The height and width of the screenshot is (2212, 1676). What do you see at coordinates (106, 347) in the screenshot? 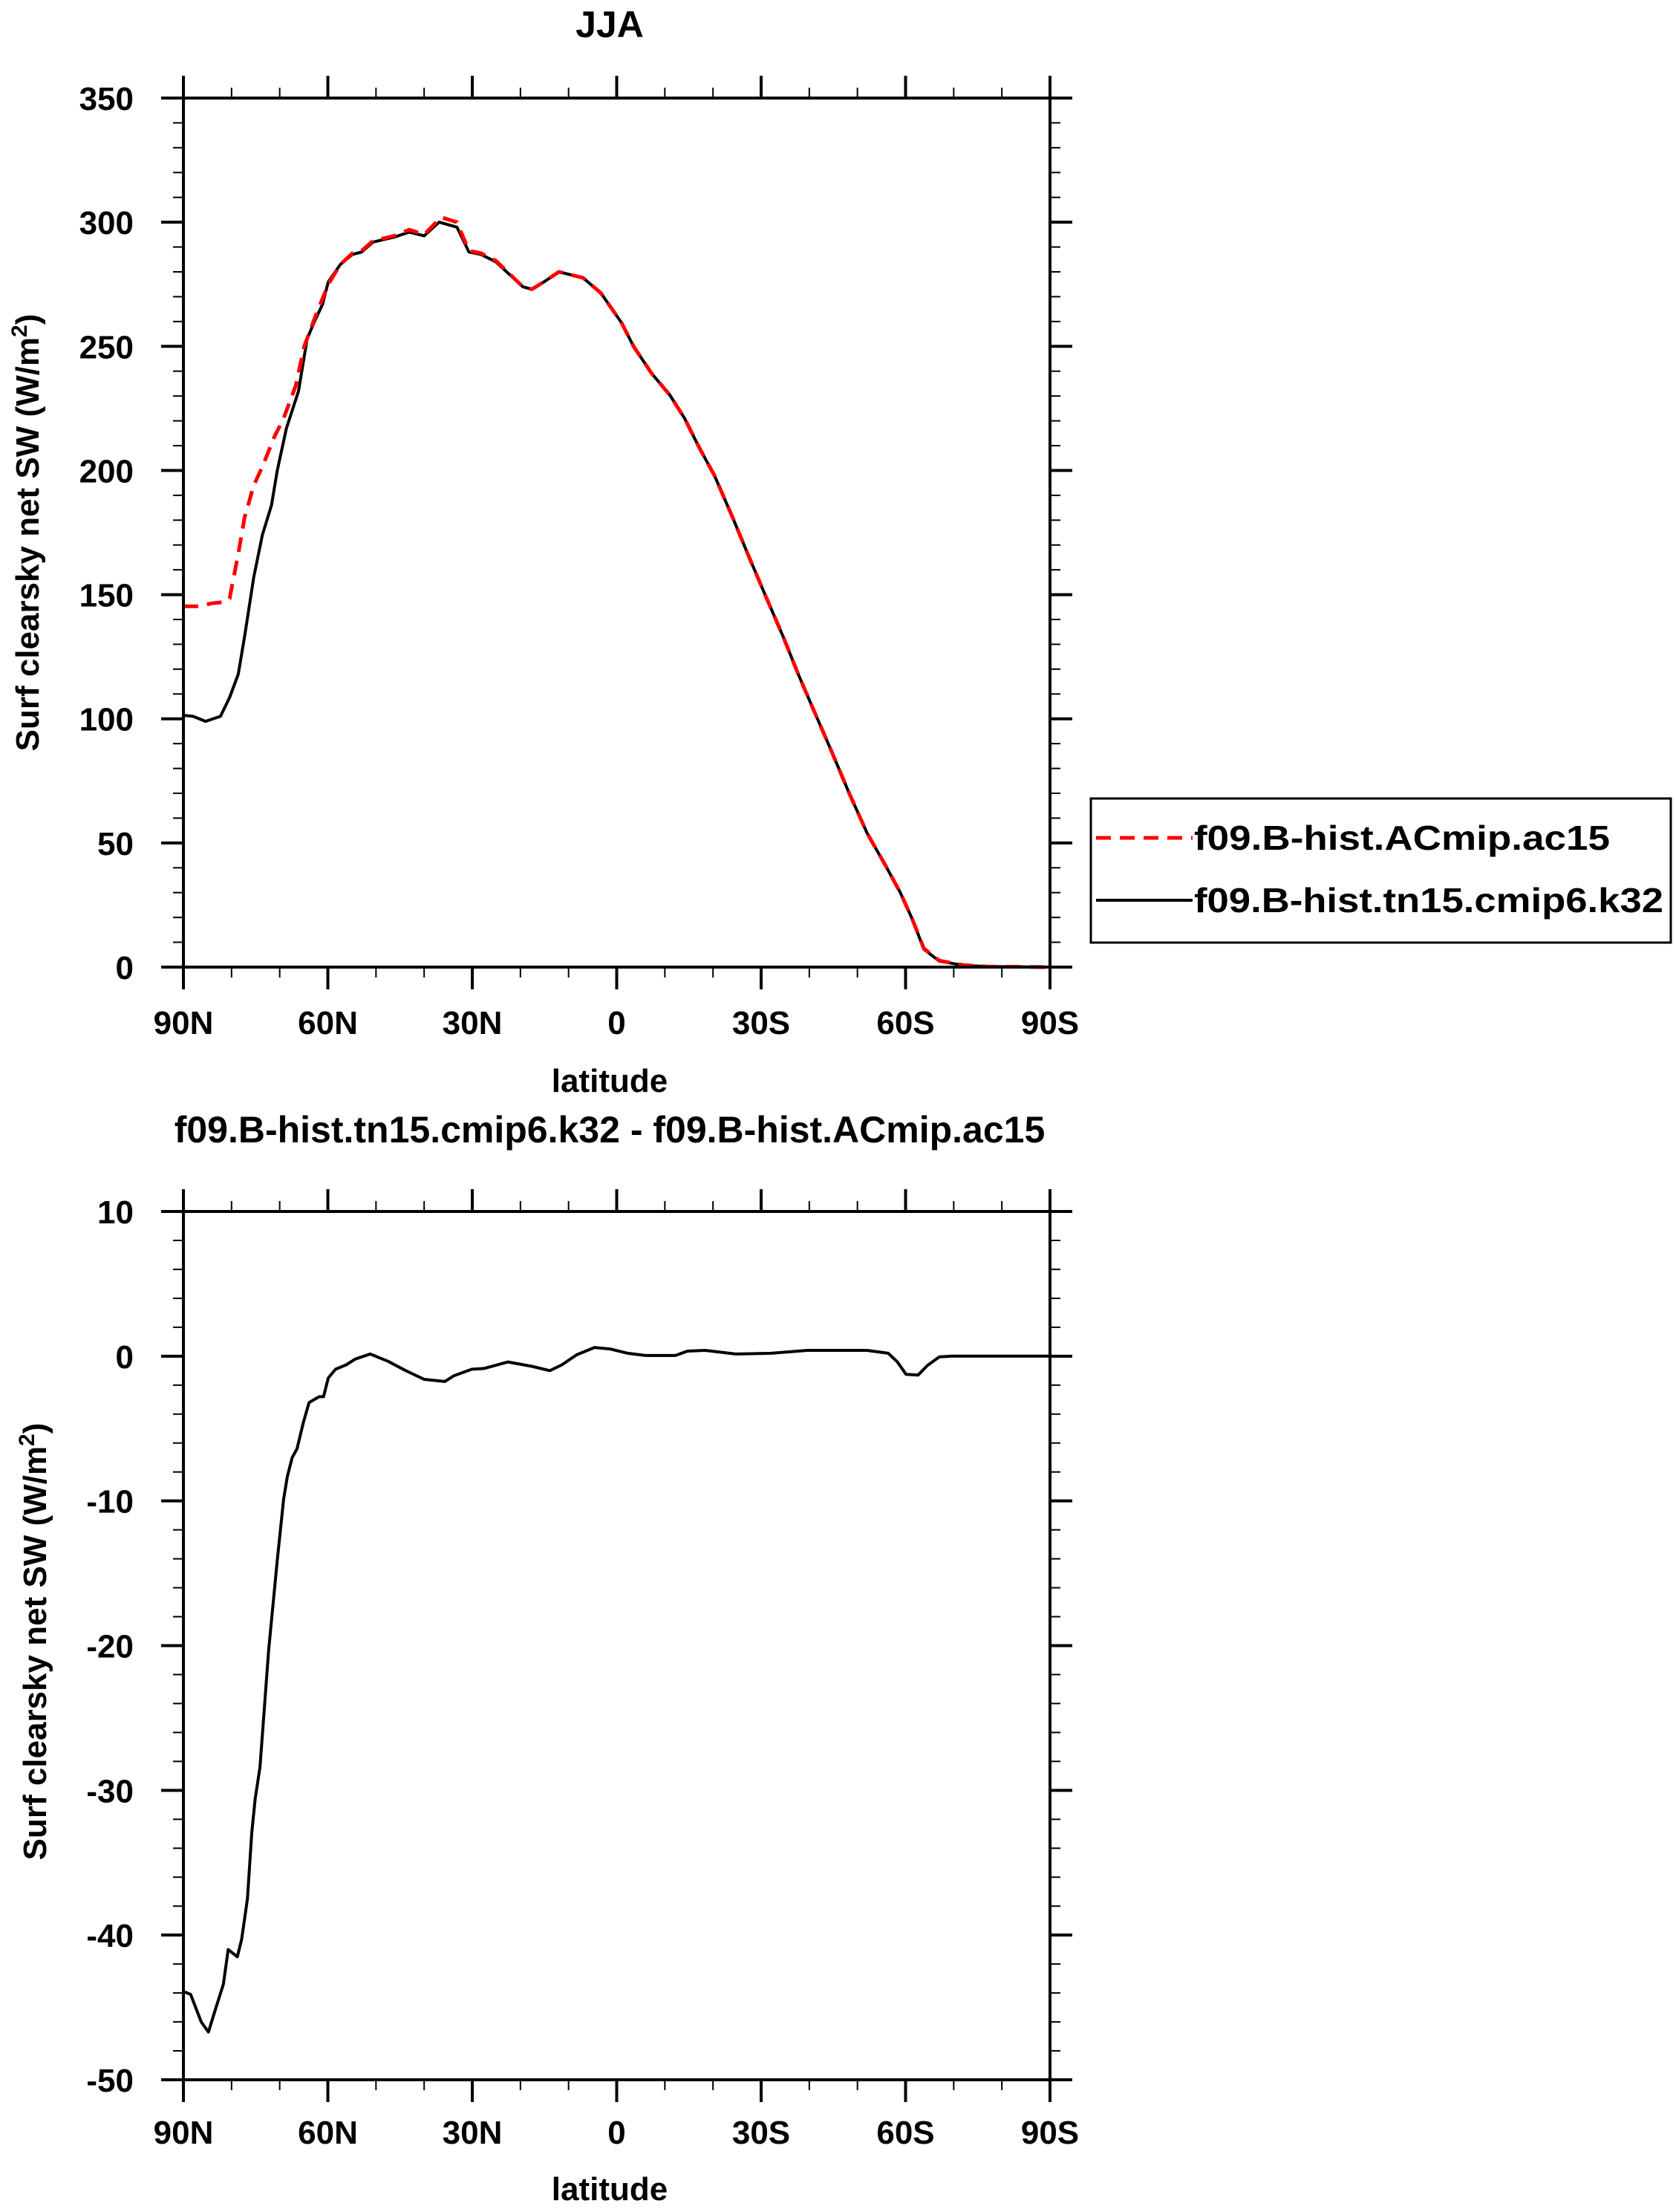
I see `y-tick-label: 250` at bounding box center [106, 347].